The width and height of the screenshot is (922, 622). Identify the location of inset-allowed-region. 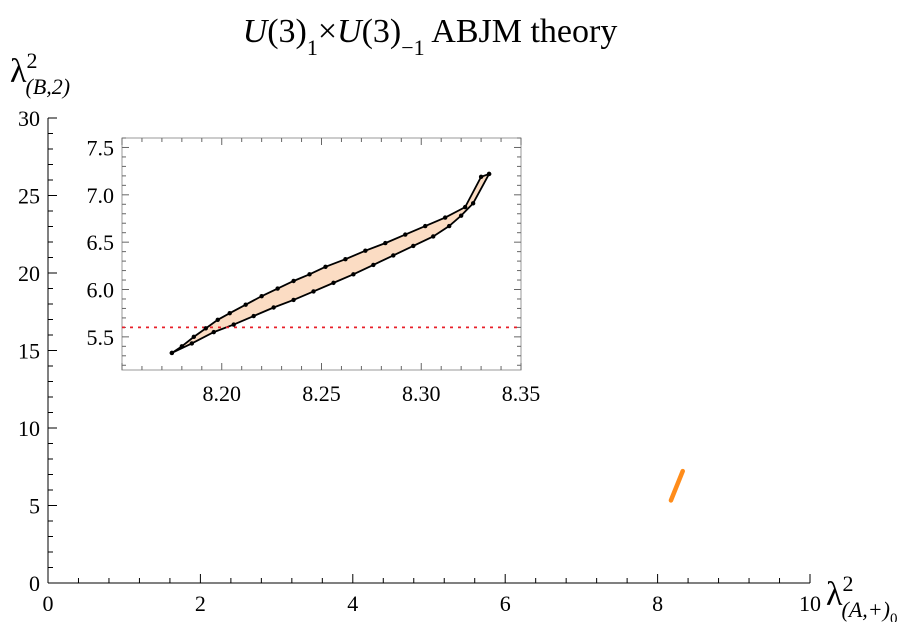
(330, 263).